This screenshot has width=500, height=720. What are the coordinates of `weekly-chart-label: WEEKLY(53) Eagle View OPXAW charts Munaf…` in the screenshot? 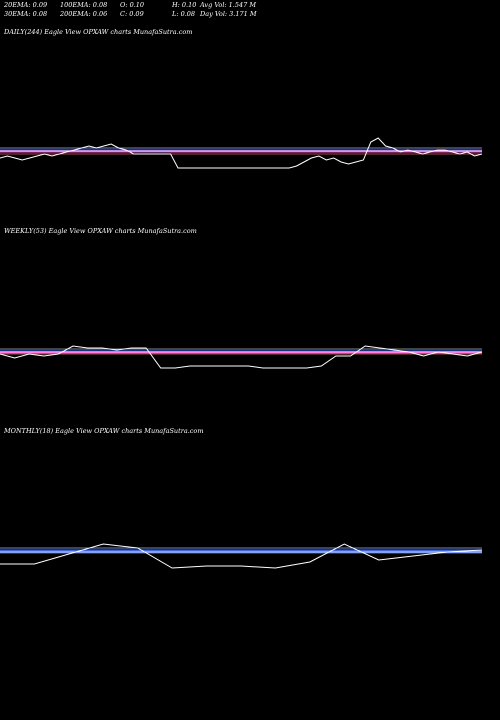 It's located at (100, 231).